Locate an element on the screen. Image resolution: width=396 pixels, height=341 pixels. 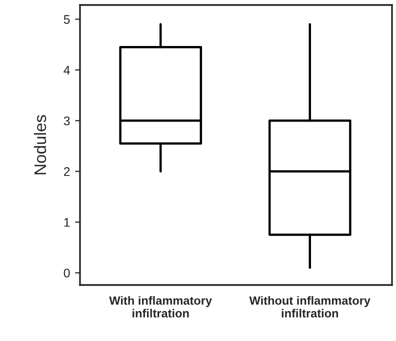
y-tick-label: 3 is located at coordinates (67, 121).